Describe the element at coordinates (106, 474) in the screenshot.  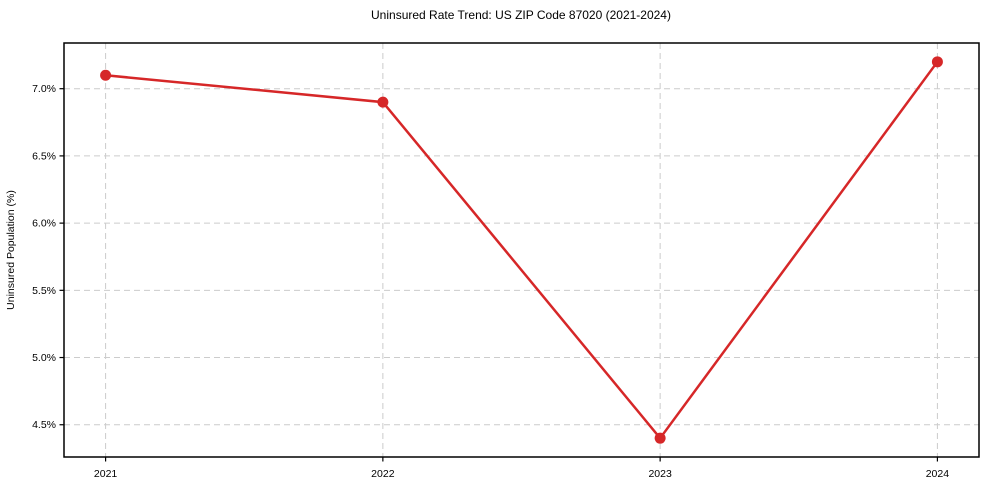
I see `x-tick-label: 2021` at that location.